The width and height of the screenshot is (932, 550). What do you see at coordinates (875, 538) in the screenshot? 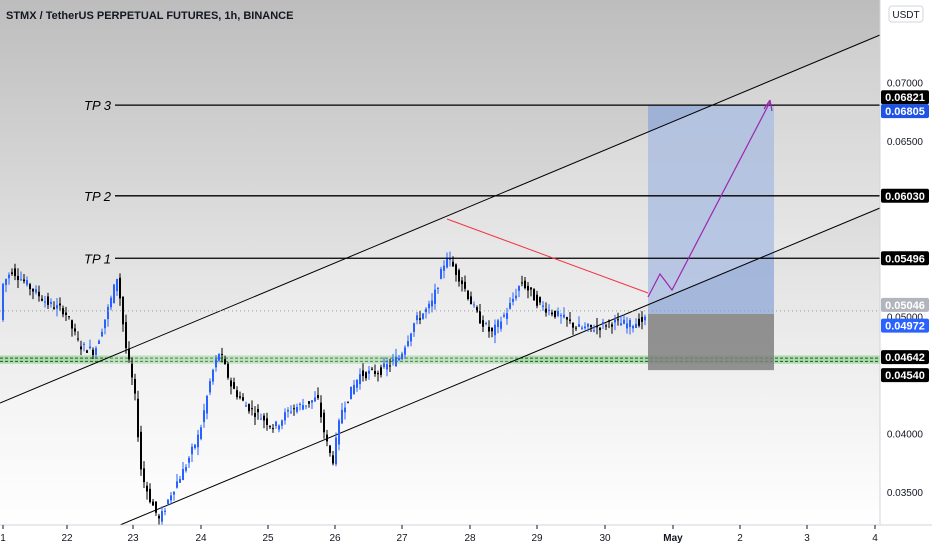
I see `x-tick-label: 4` at bounding box center [875, 538].